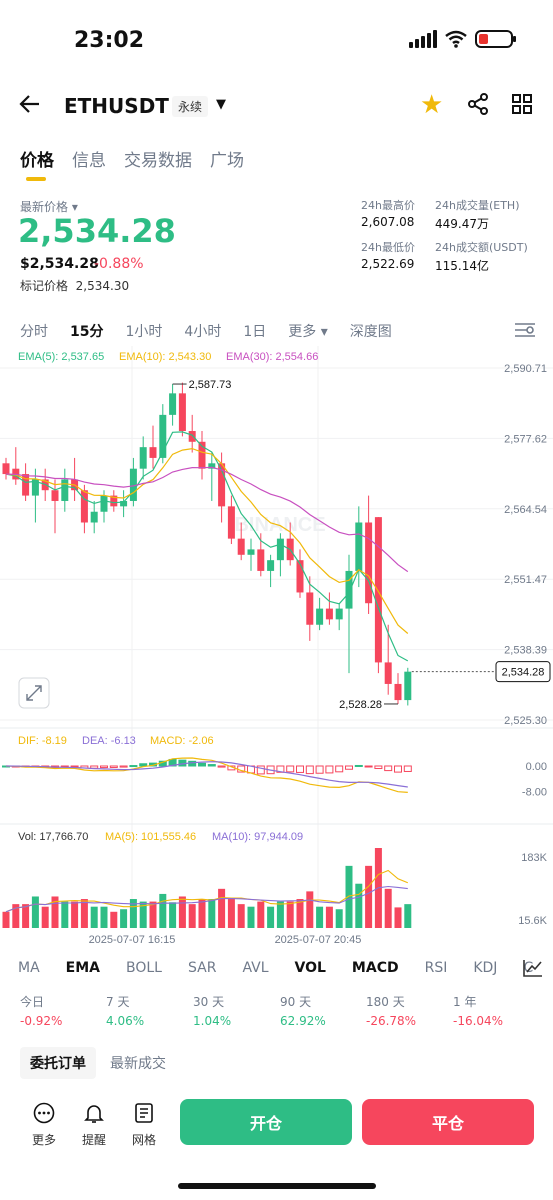 This screenshot has height=1200, width=553. What do you see at coordinates (275, 968) in the screenshot?
I see `indicator-tabs: MA EMA BOLL SAR AVL VOL MACD RSI KDJ C` at bounding box center [275, 968].